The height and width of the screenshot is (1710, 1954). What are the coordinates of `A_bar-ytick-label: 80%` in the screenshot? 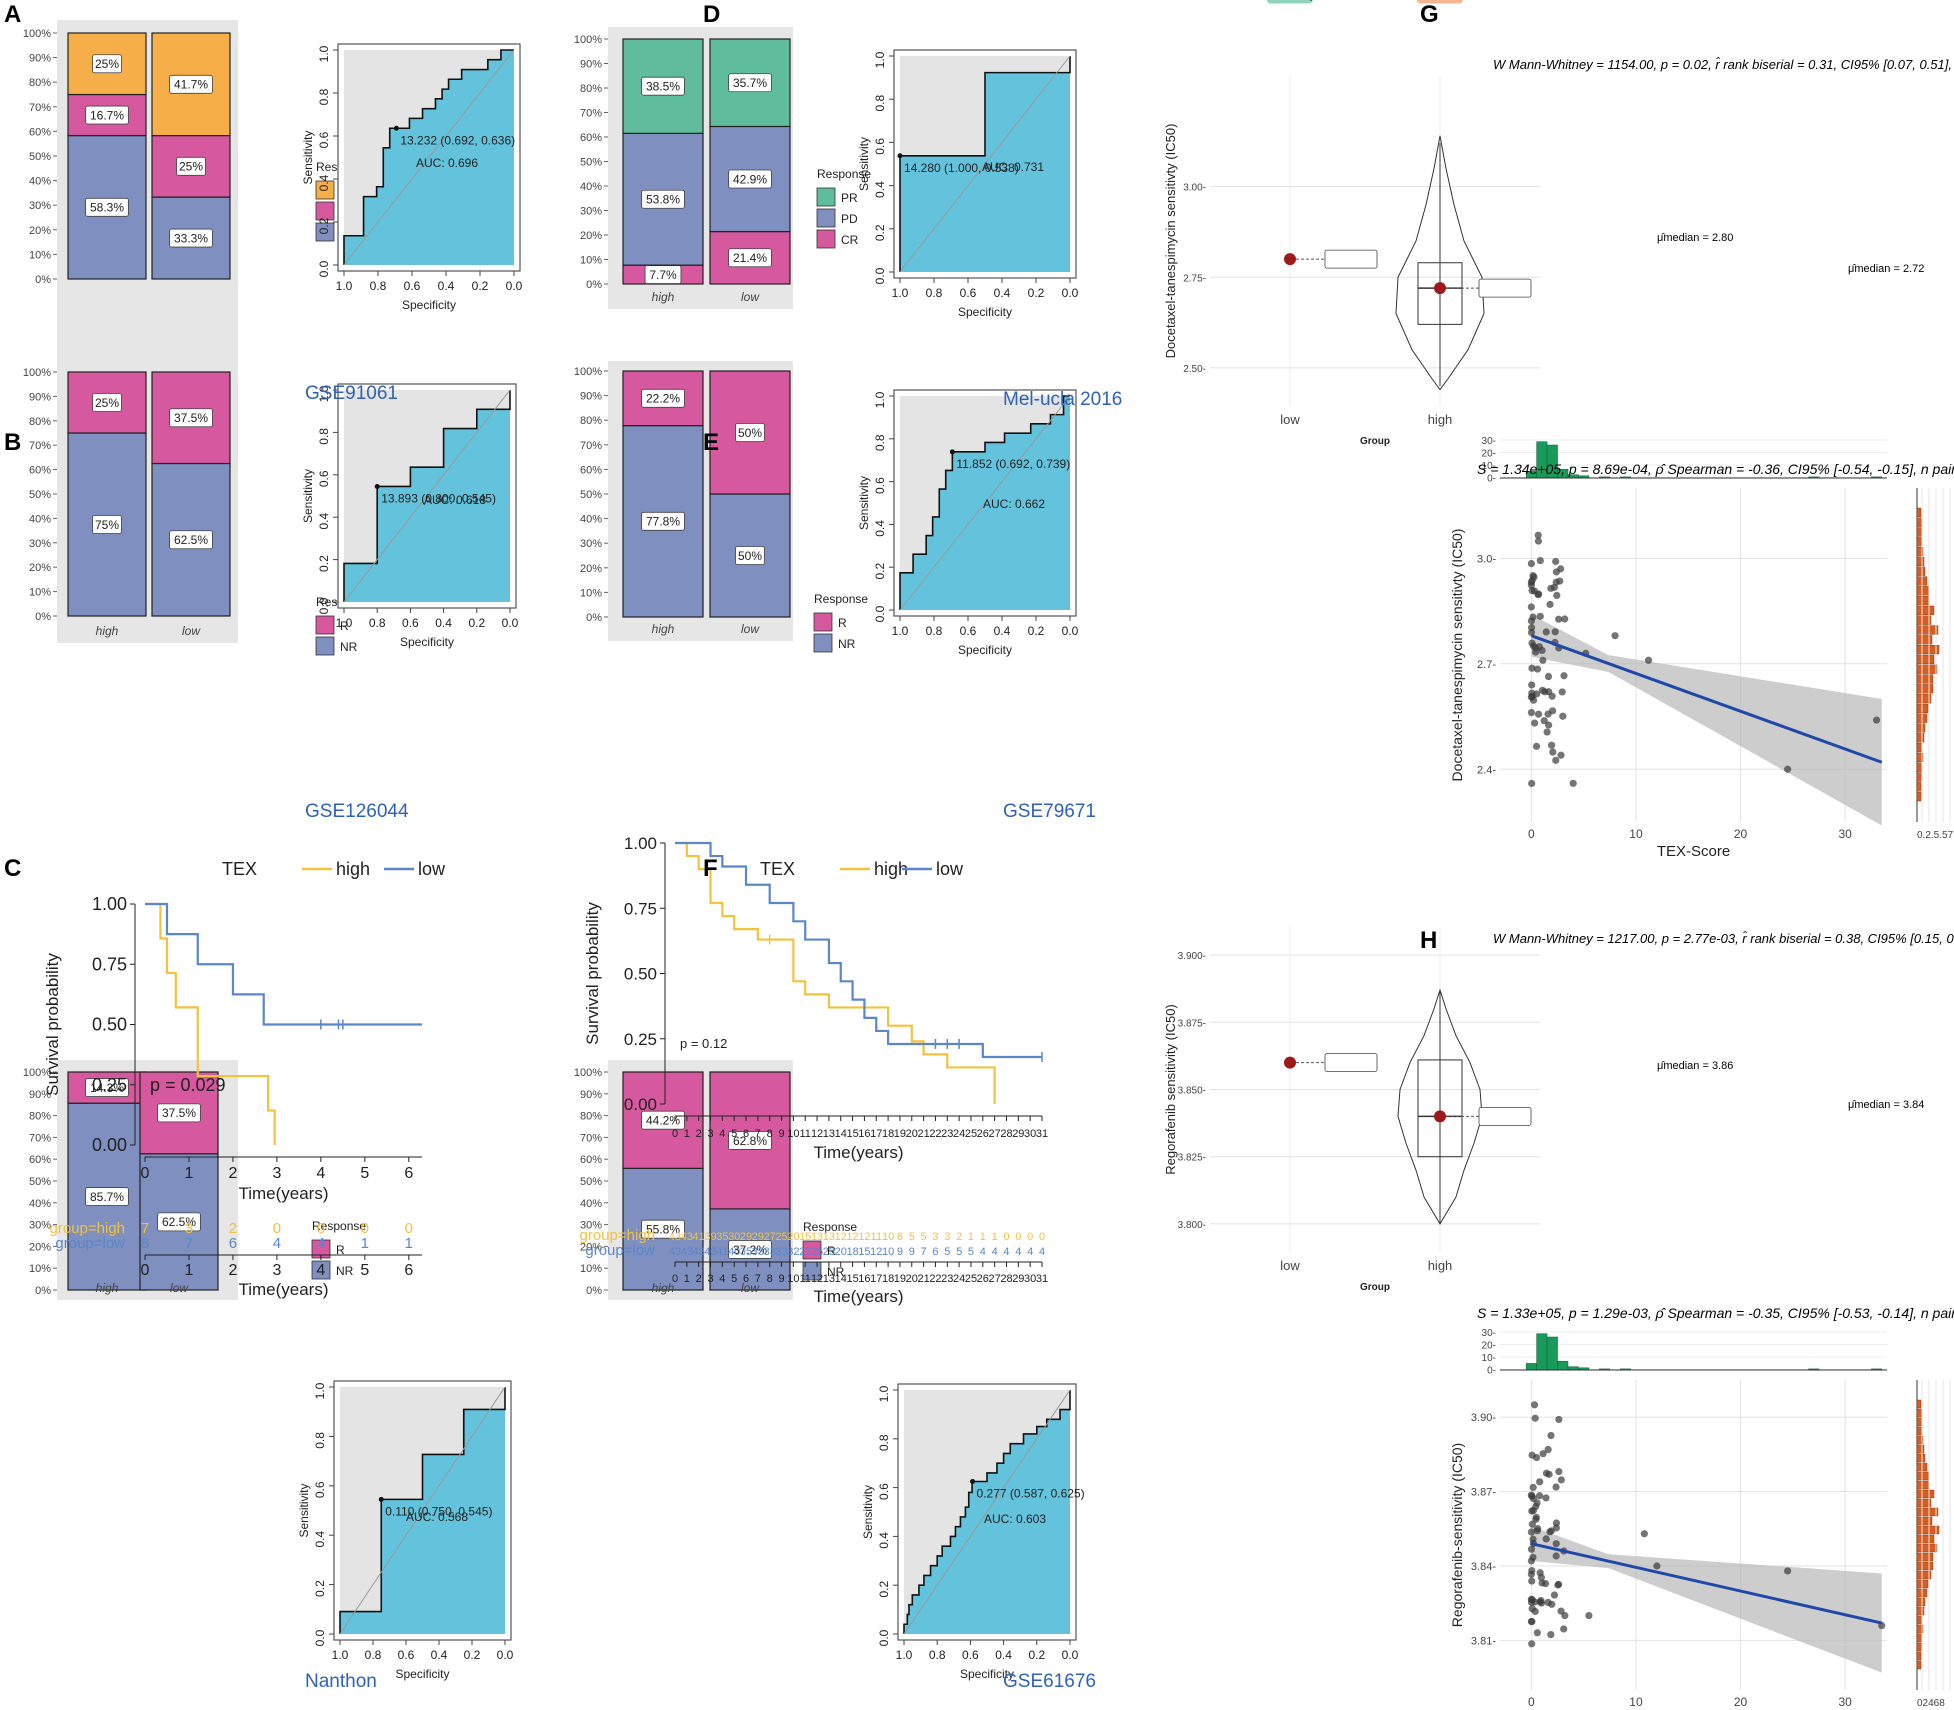 It's located at (40, 83).